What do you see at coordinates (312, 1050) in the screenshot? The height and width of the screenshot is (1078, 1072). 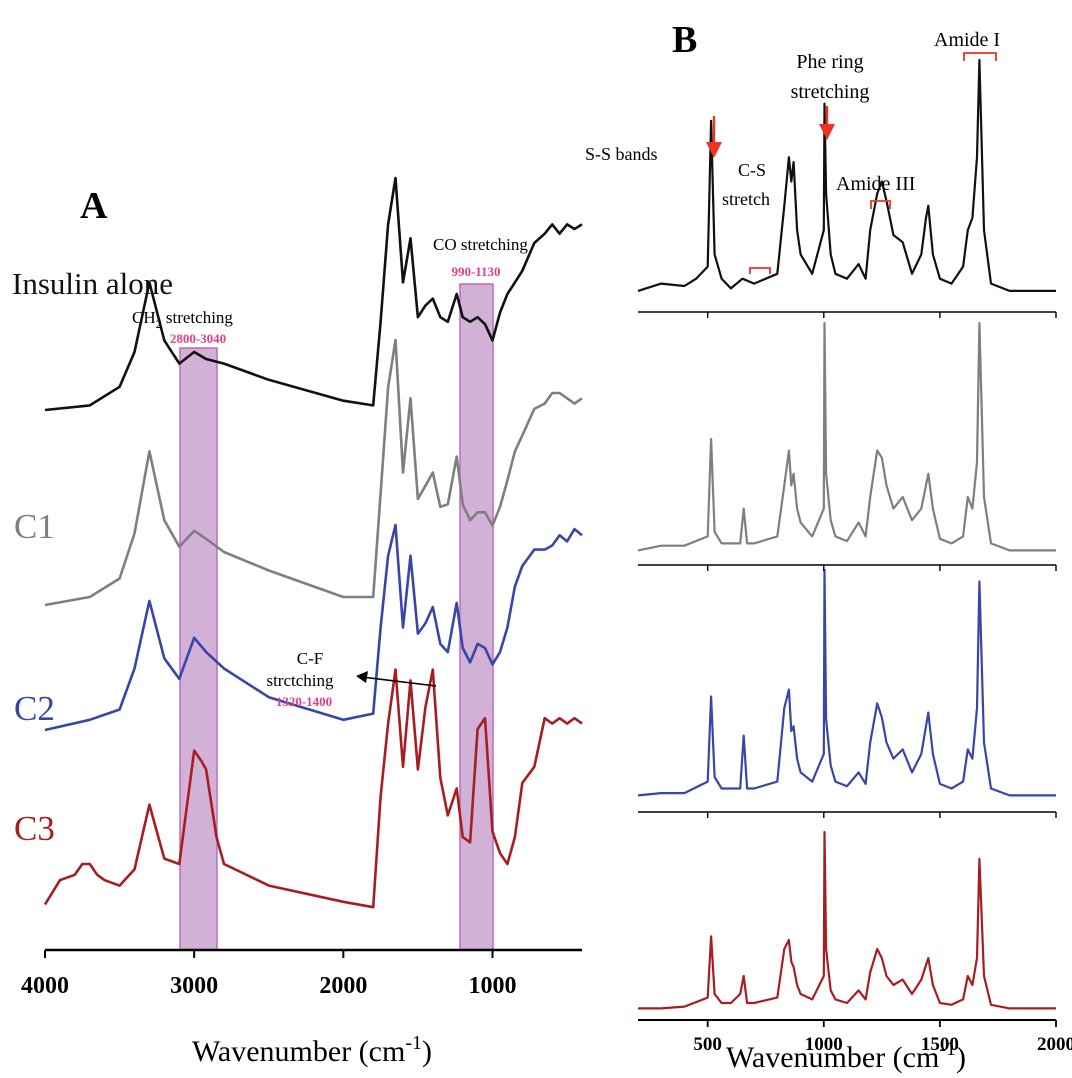 I see `panel-a-xlabel: Wavenumber (cm-1)` at bounding box center [312, 1050].